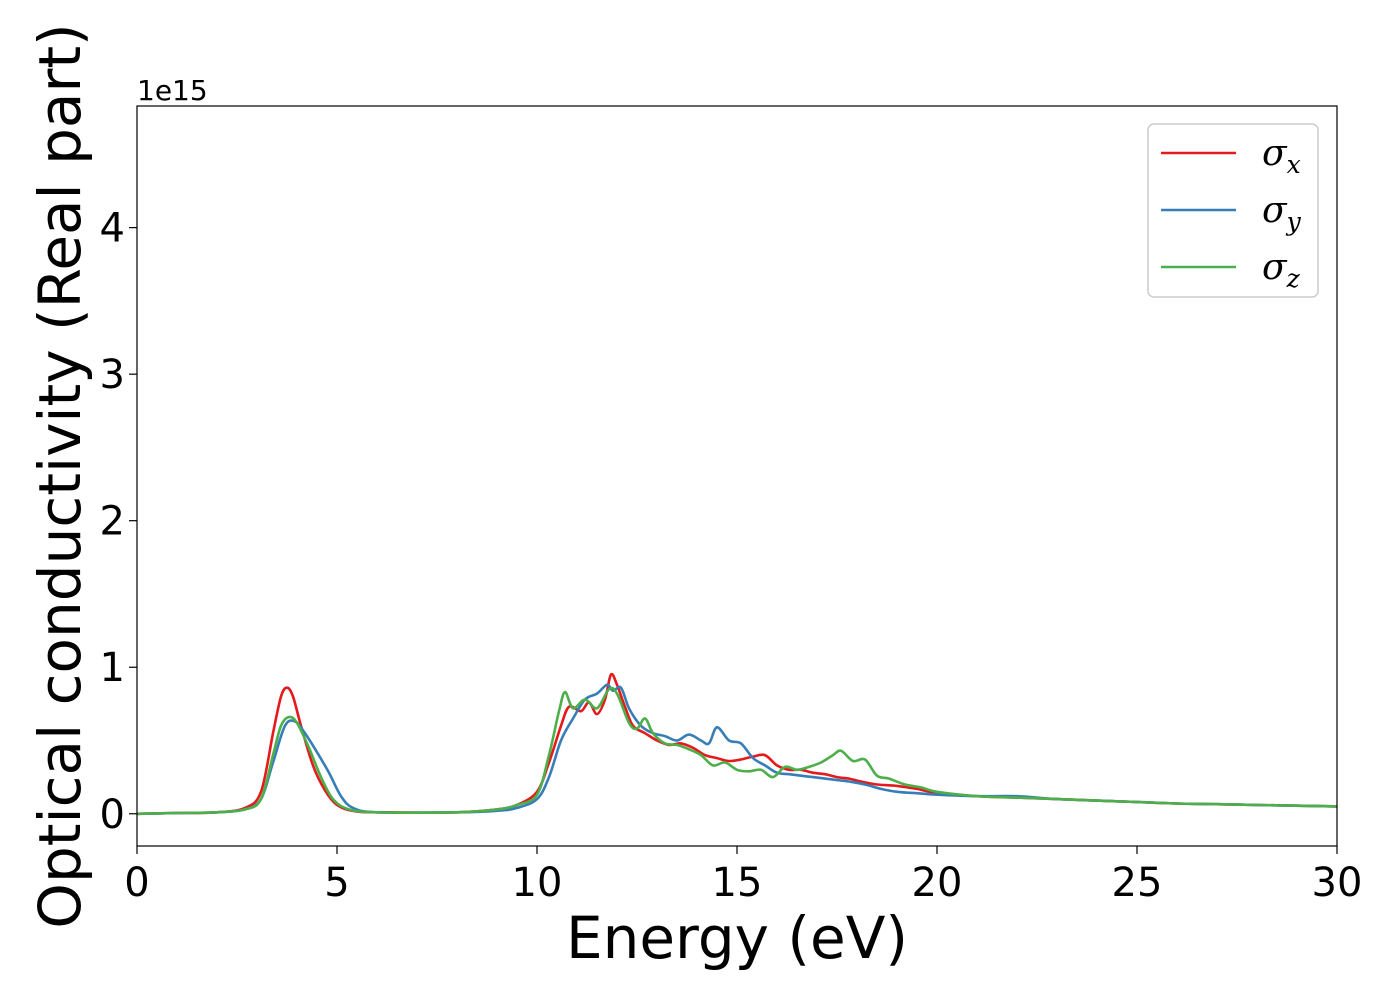  What do you see at coordinates (937, 883) in the screenshot?
I see `x-tick-label: 20` at bounding box center [937, 883].